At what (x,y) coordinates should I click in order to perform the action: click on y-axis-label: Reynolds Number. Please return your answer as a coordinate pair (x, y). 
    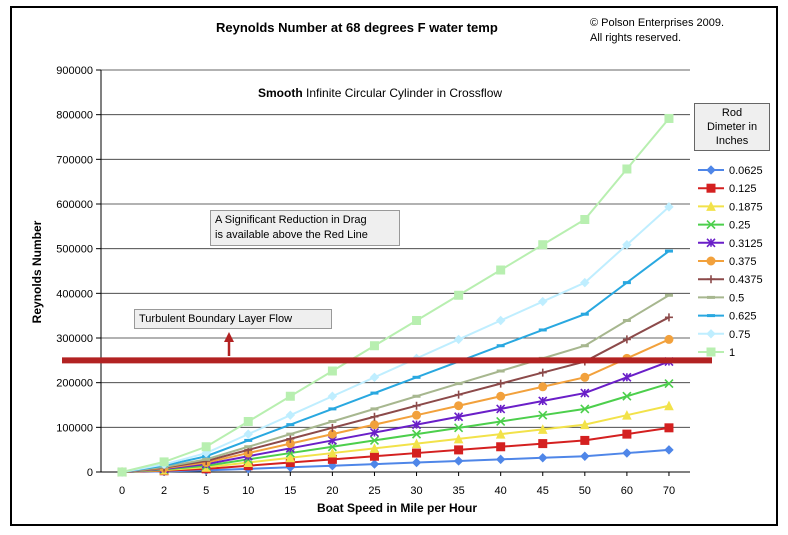
    Looking at the image, I should click on (37, 271).